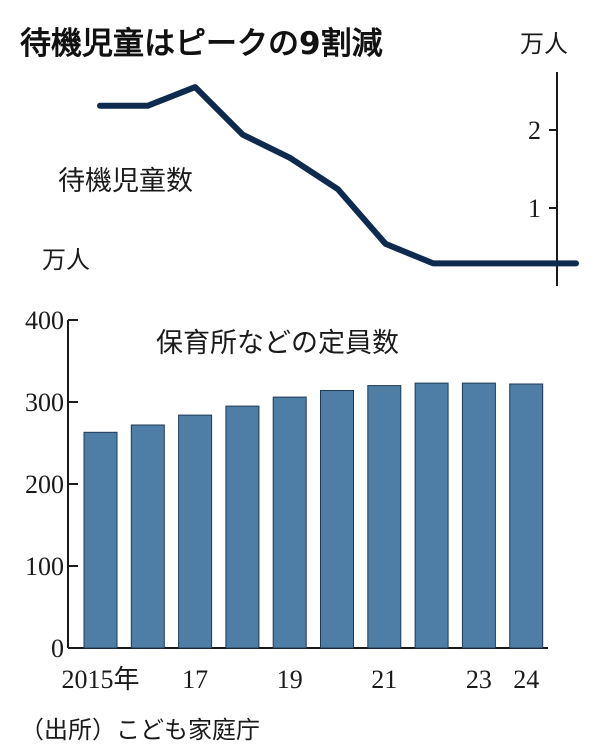 This screenshot has width=596, height=756. What do you see at coordinates (195, 679) in the screenshot?
I see `bar-x-tick-label: 17` at bounding box center [195, 679].